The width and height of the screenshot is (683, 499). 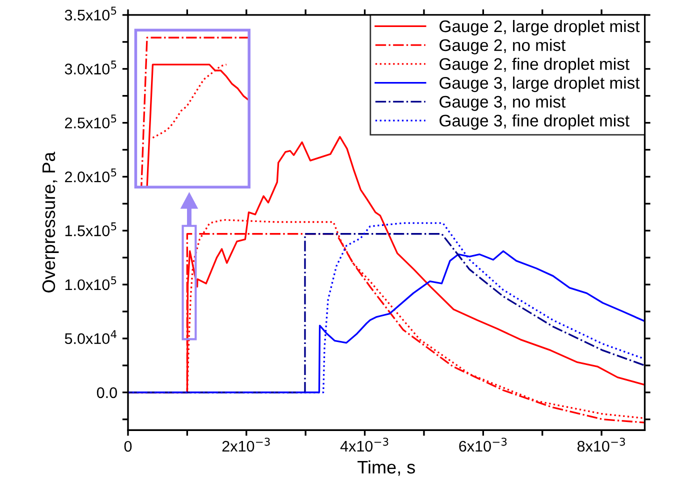 I want to click on legend-label: Gauge 3, large droplet mist, so click(x=540, y=84).